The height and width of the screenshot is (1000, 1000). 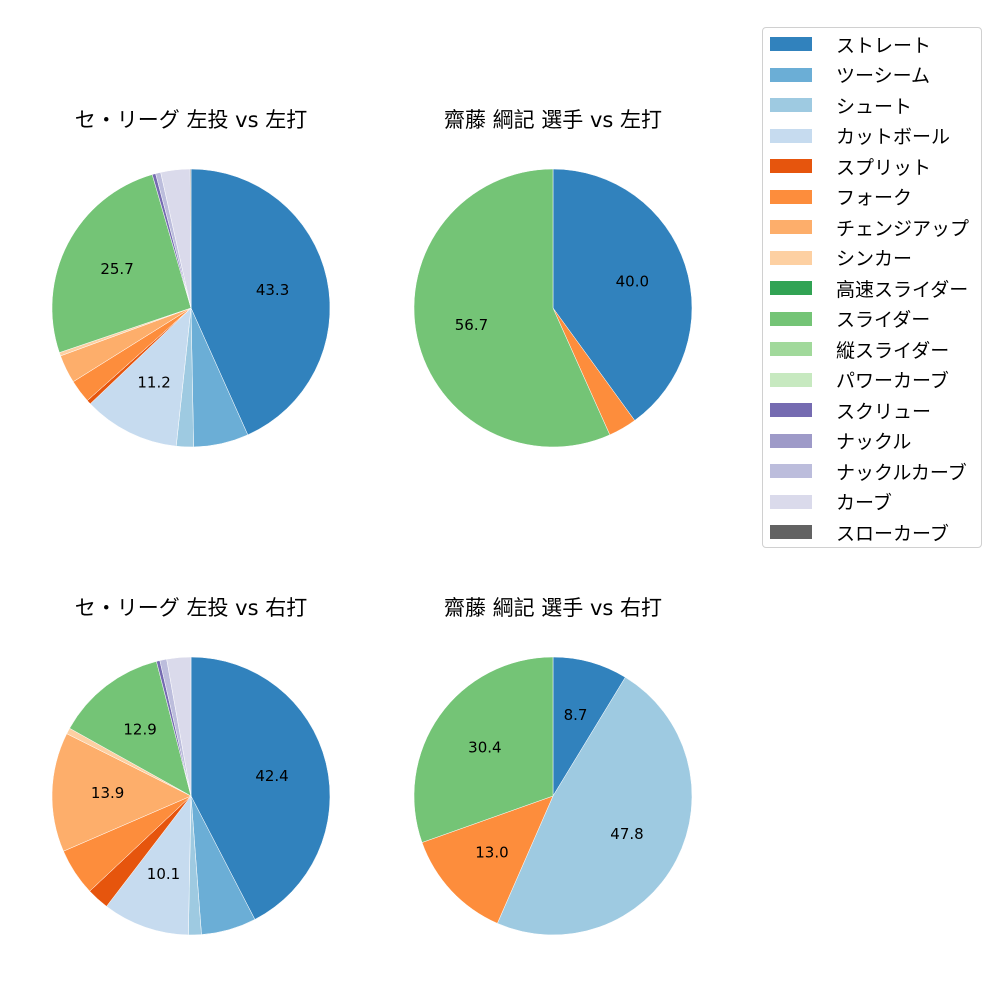 I want to click on legend-item: ナックルカーブ, so click(x=868, y=472).